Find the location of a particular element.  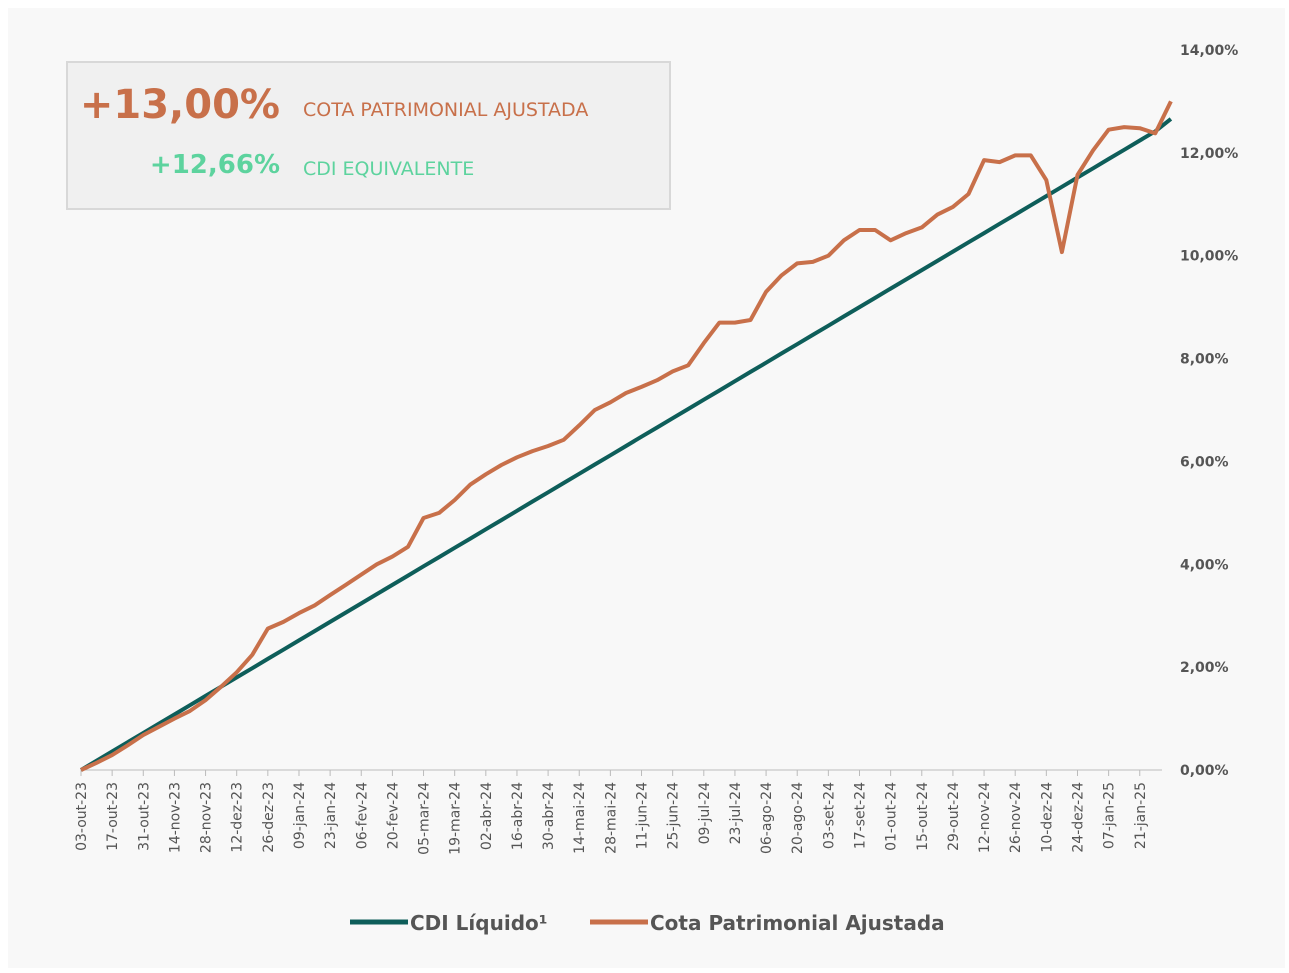

x-tick-label: 16-abr-24 is located at coordinates (518, 816).